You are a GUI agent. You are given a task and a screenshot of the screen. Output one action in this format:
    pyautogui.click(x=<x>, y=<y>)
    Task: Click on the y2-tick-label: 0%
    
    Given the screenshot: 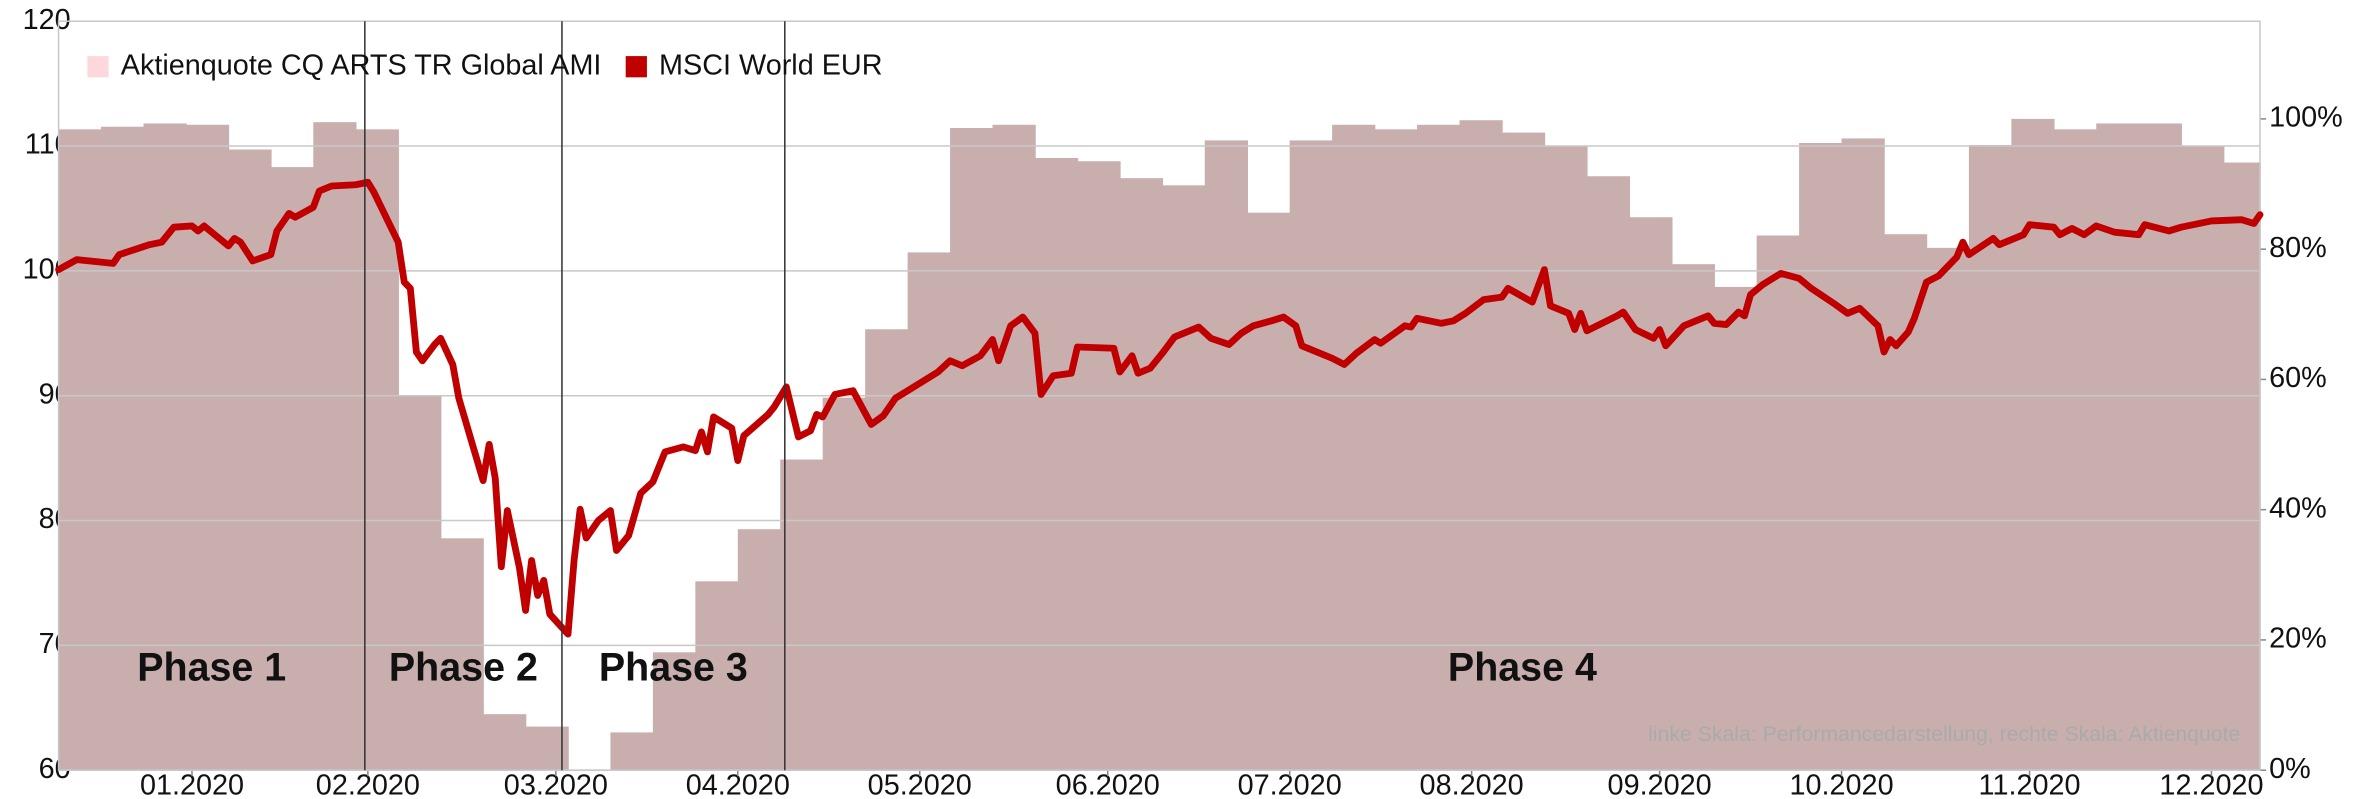 What is the action you would take?
    pyautogui.click(x=2290, y=769)
    